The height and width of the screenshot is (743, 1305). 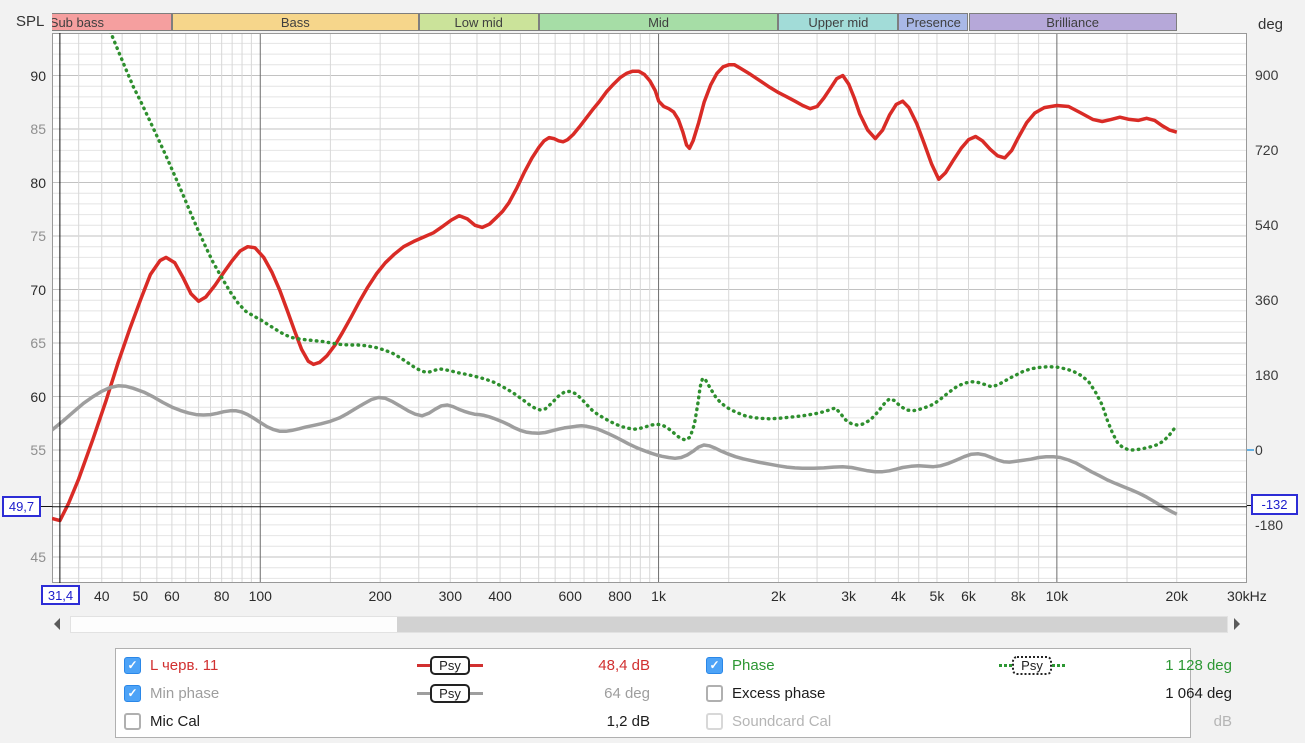 What do you see at coordinates (450, 693) in the screenshot?
I see `min-phase-psy-smoothing-button: Psy` at bounding box center [450, 693].